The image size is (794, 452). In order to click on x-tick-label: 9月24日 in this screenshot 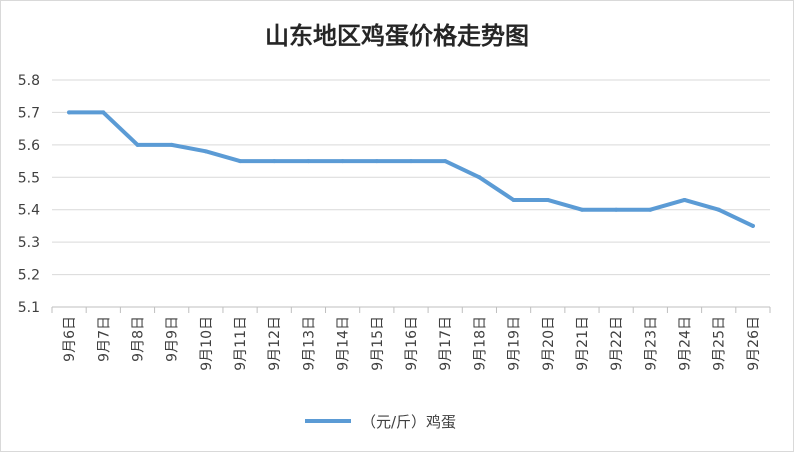, I will do `click(686, 343)`.